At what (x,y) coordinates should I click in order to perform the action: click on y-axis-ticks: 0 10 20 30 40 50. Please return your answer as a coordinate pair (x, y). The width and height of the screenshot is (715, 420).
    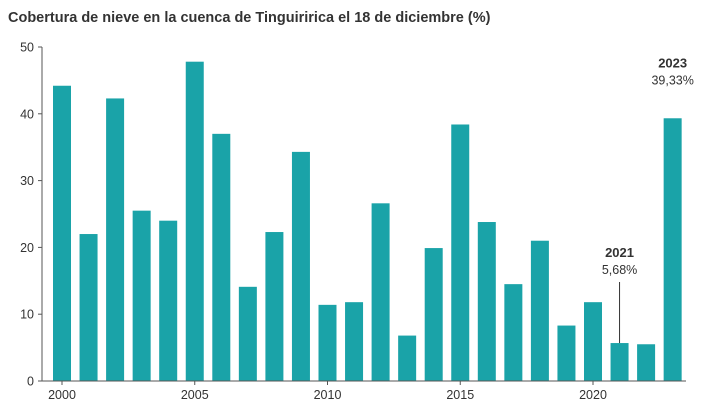
    Looking at the image, I should click on (31, 215).